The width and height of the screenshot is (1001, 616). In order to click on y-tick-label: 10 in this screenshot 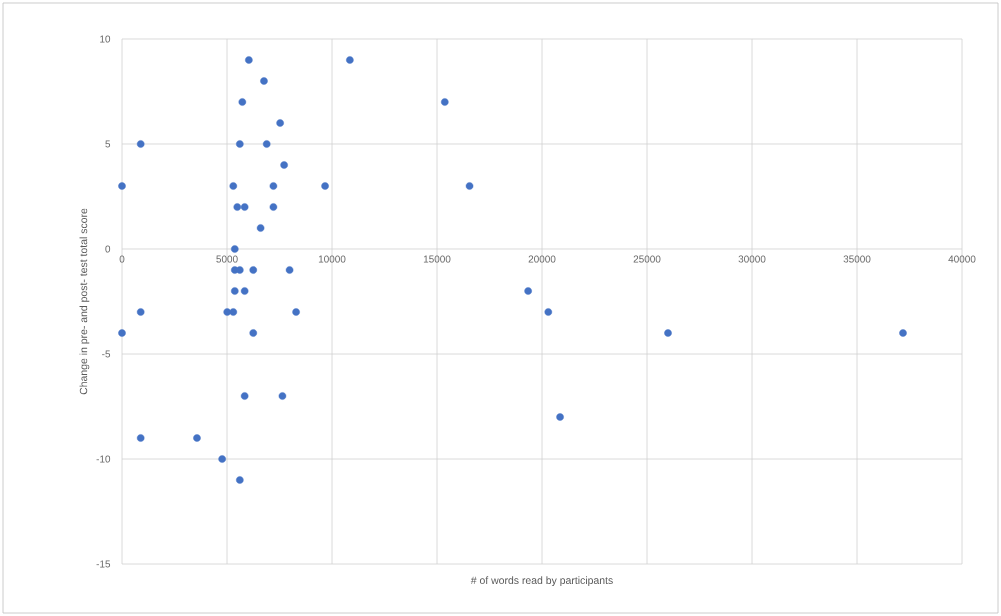, I will do `click(105, 39)`.